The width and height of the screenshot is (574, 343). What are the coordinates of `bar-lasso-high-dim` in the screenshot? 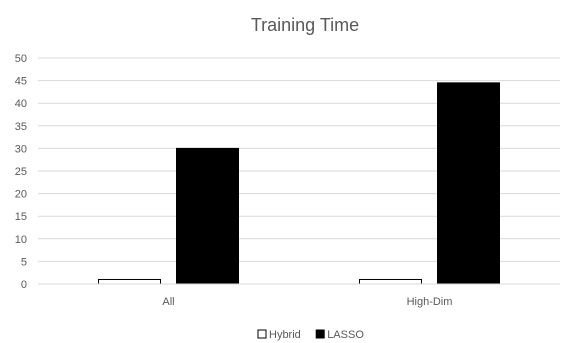 It's located at (468, 183).